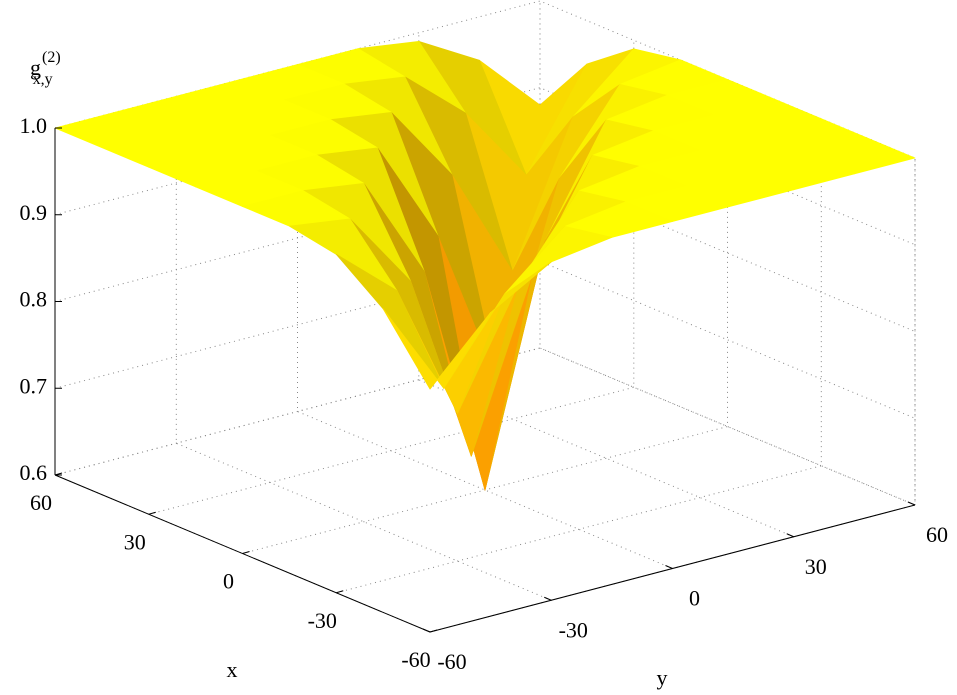 The image size is (957, 695). Describe the element at coordinates (816, 566) in the screenshot. I see `y-tick-label: 30` at that location.